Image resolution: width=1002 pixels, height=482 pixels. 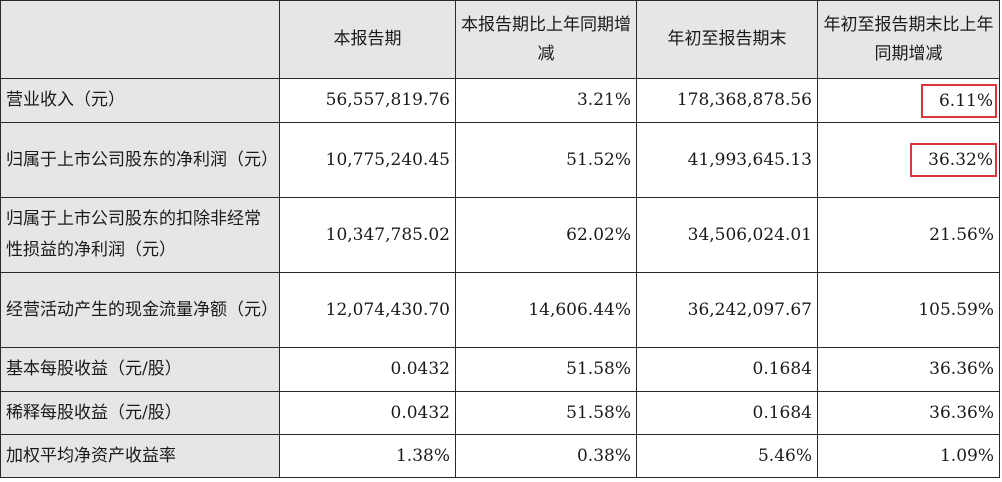 What do you see at coordinates (908, 235) in the screenshot?
I see `ytd-change-value: 21.56%` at bounding box center [908, 235].